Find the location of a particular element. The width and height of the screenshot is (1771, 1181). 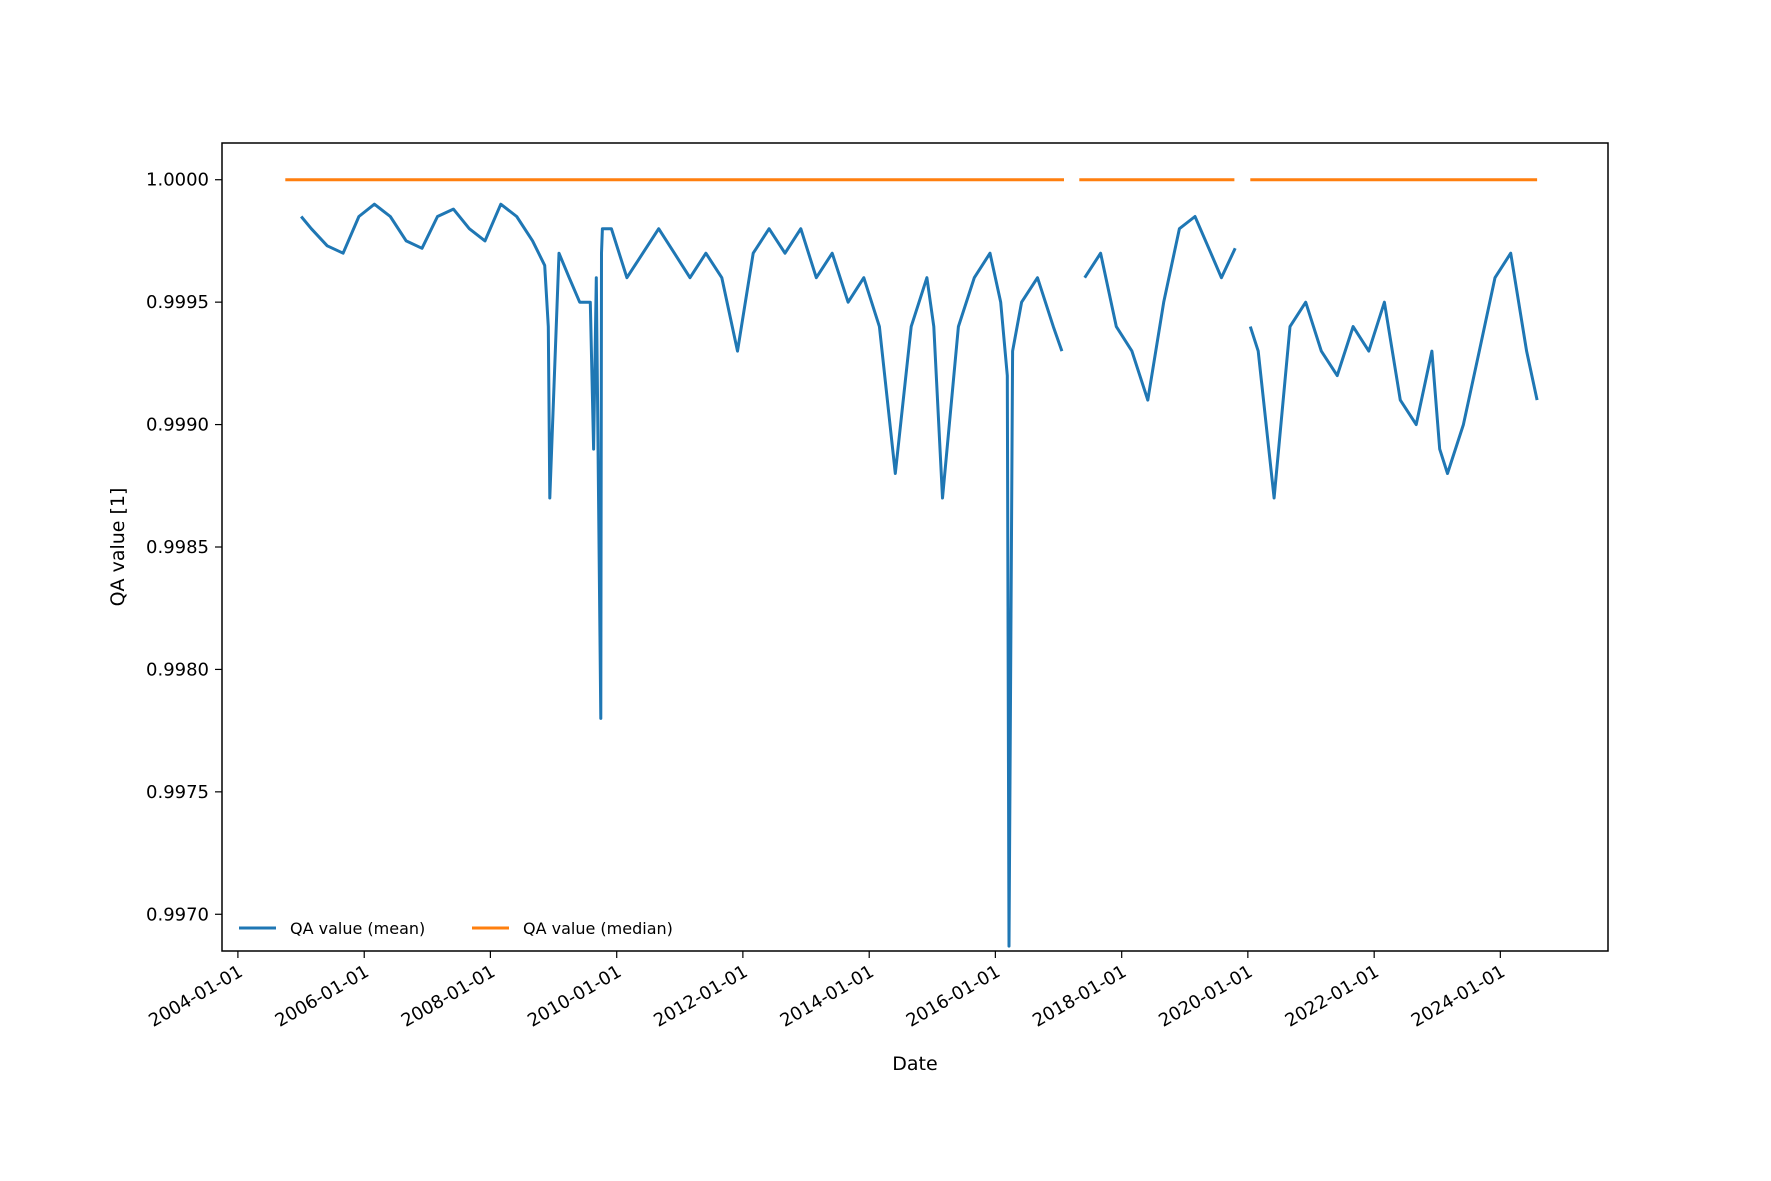

x-tick-label: 2004-01-01 is located at coordinates (195, 996).